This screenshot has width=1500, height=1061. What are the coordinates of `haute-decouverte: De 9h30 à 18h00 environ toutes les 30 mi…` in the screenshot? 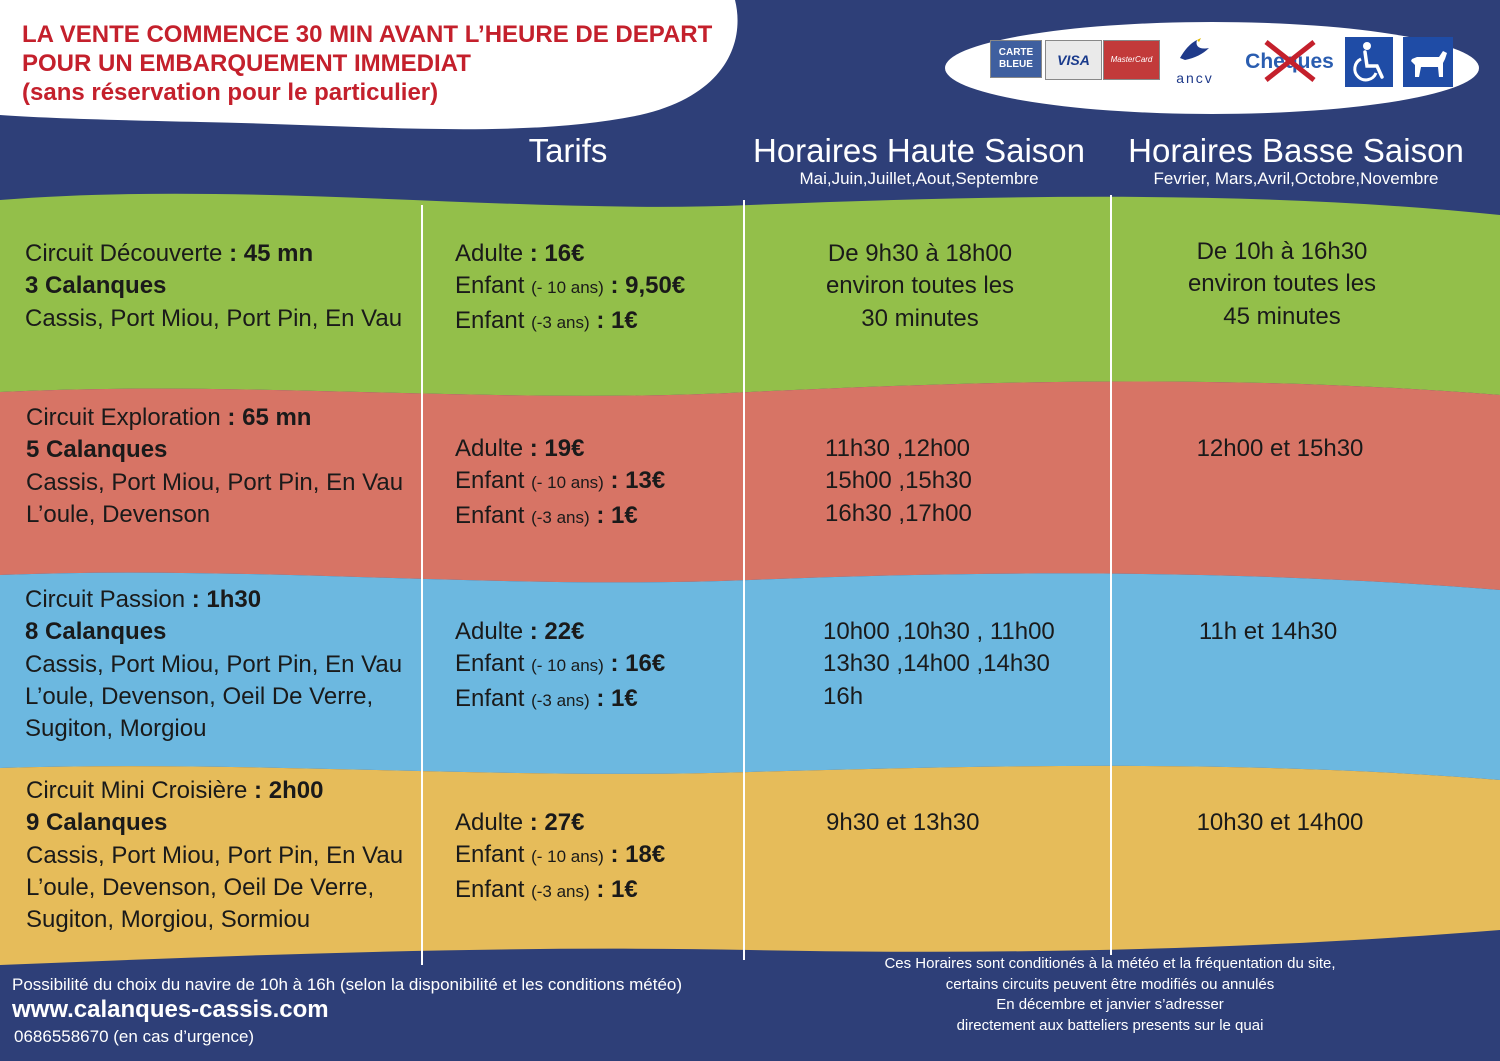 It's located at (920, 286).